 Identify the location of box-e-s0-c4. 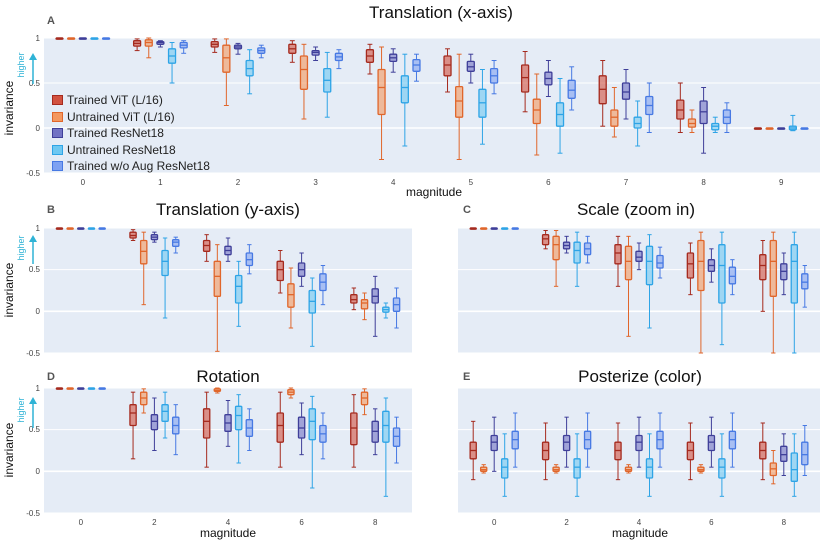
(763, 451).